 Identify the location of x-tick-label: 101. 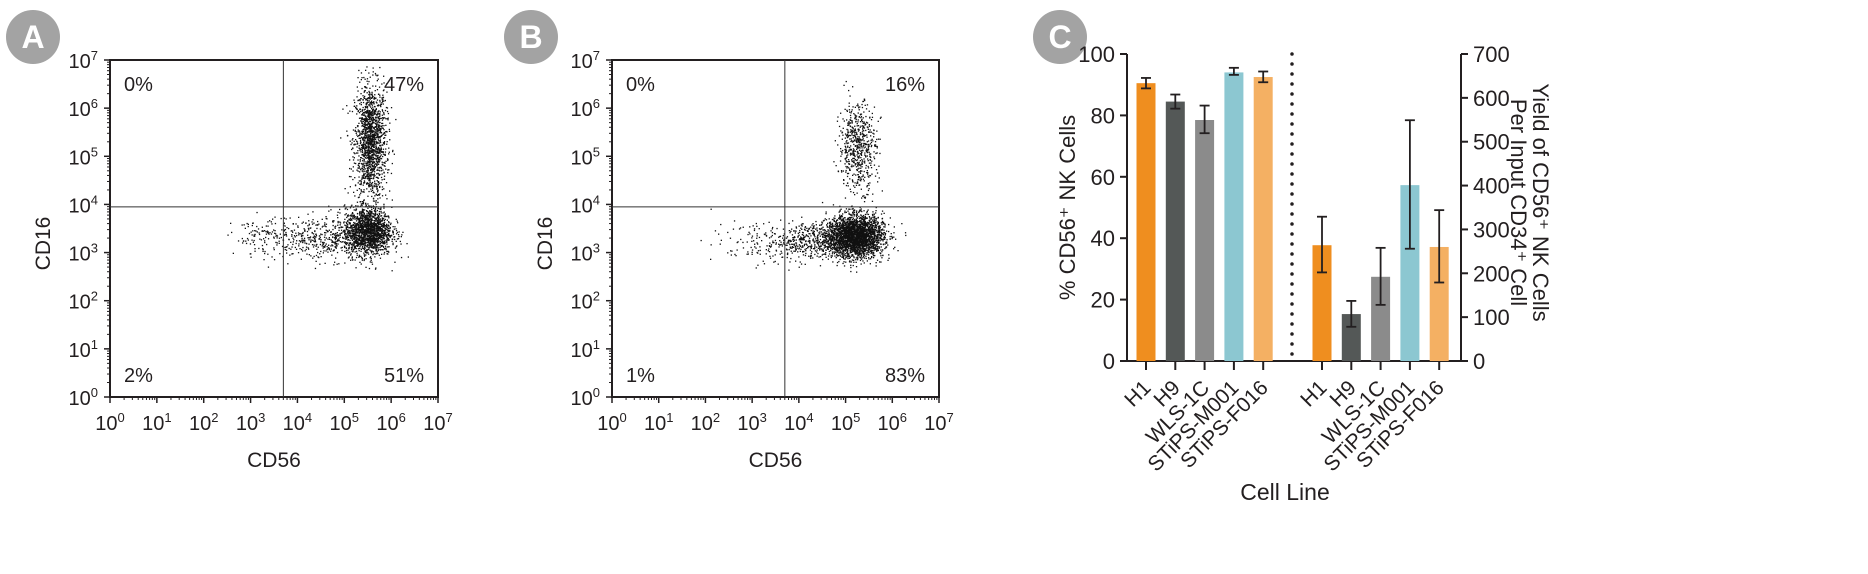
(156, 422).